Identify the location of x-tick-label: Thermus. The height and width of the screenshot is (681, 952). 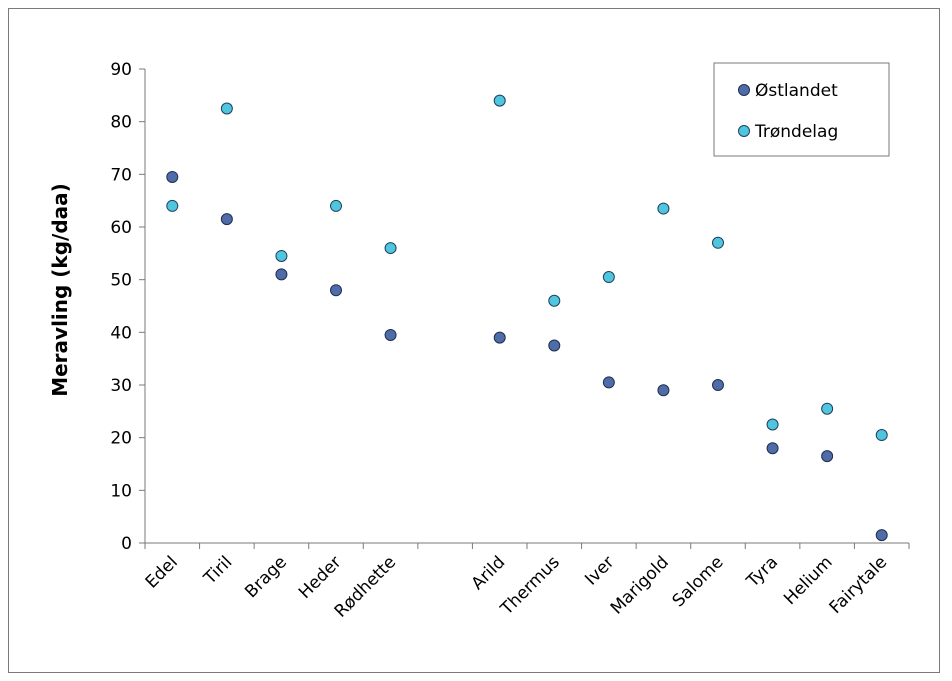
(530, 586).